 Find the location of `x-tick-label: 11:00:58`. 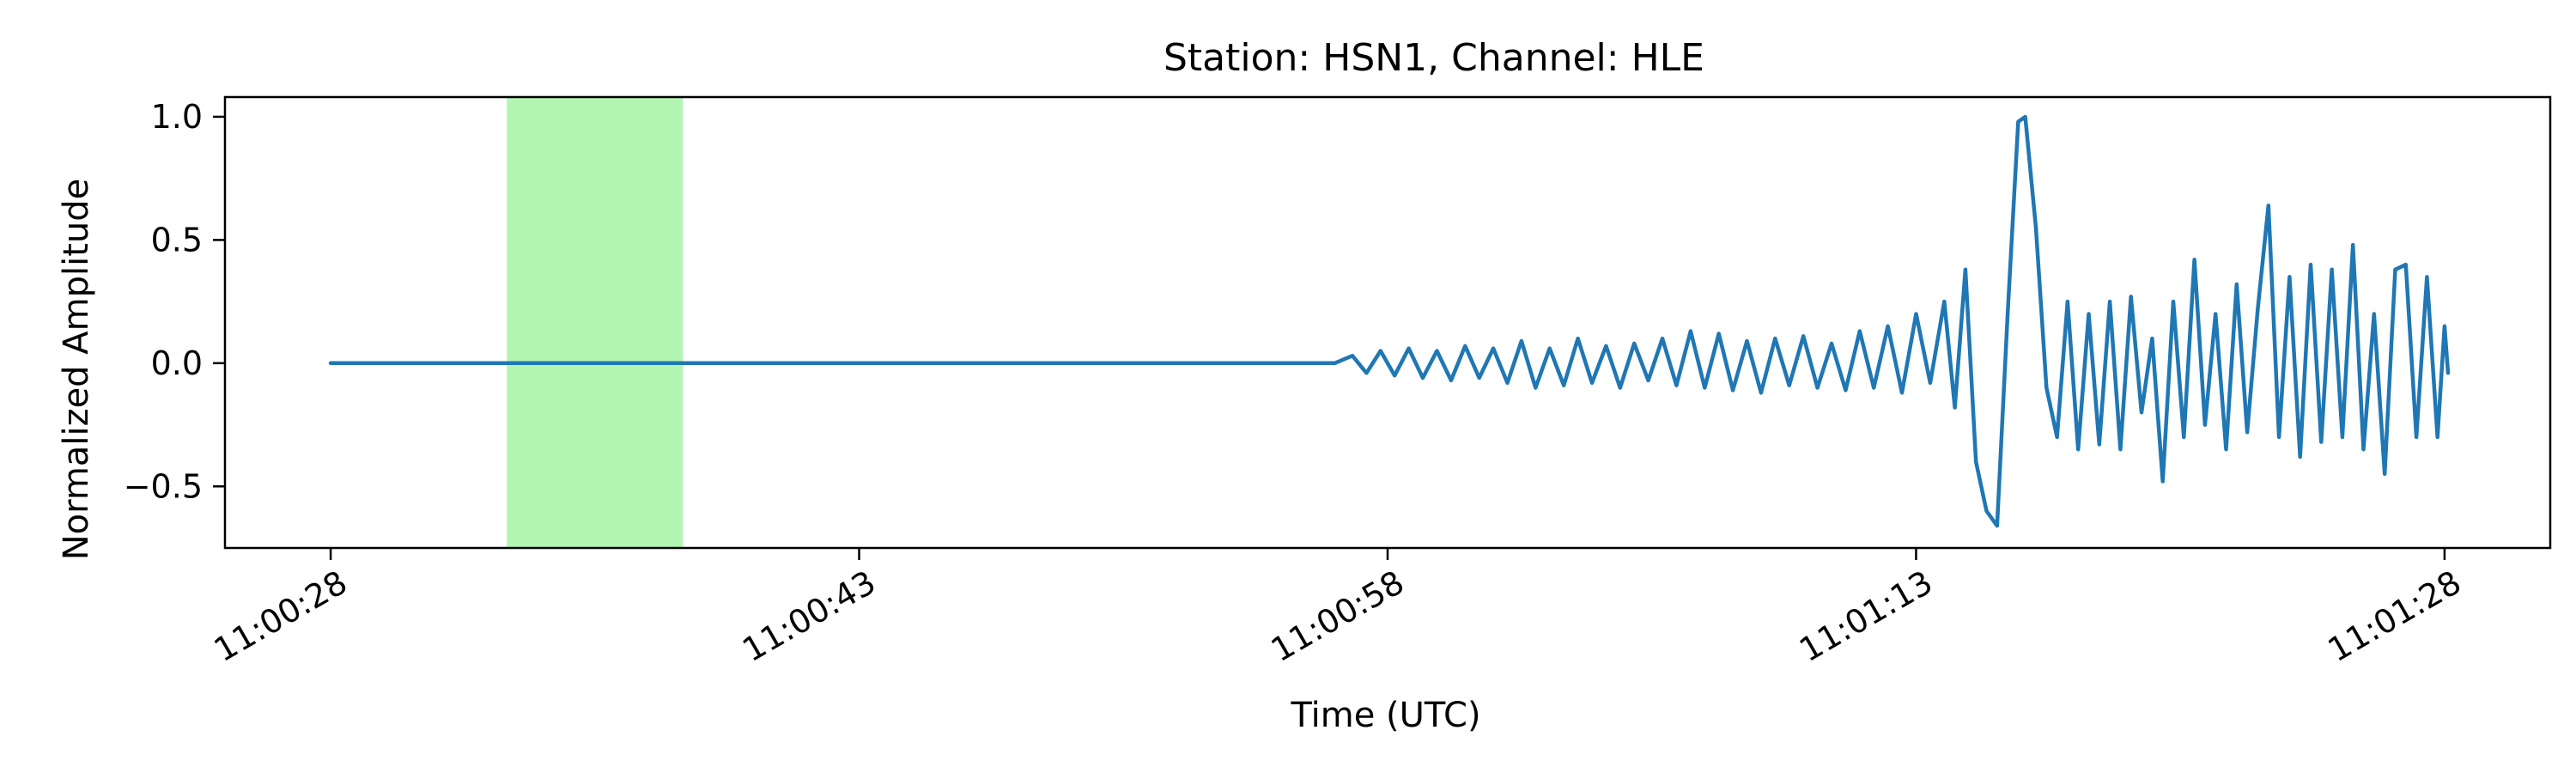

x-tick-label: 11:00:58 is located at coordinates (1338, 616).